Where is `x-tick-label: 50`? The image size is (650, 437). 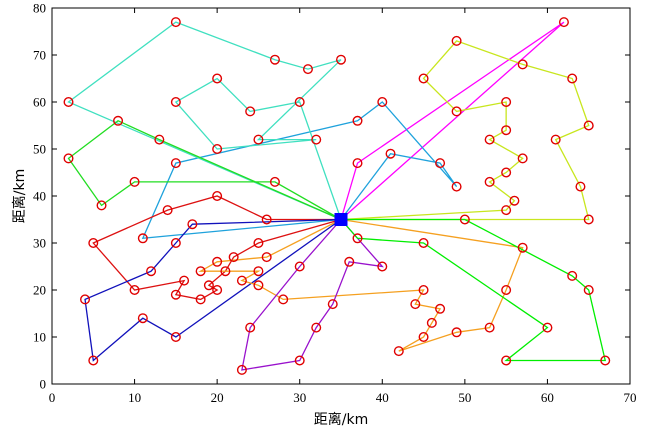 x-tick-label: 50 is located at coordinates (464, 397).